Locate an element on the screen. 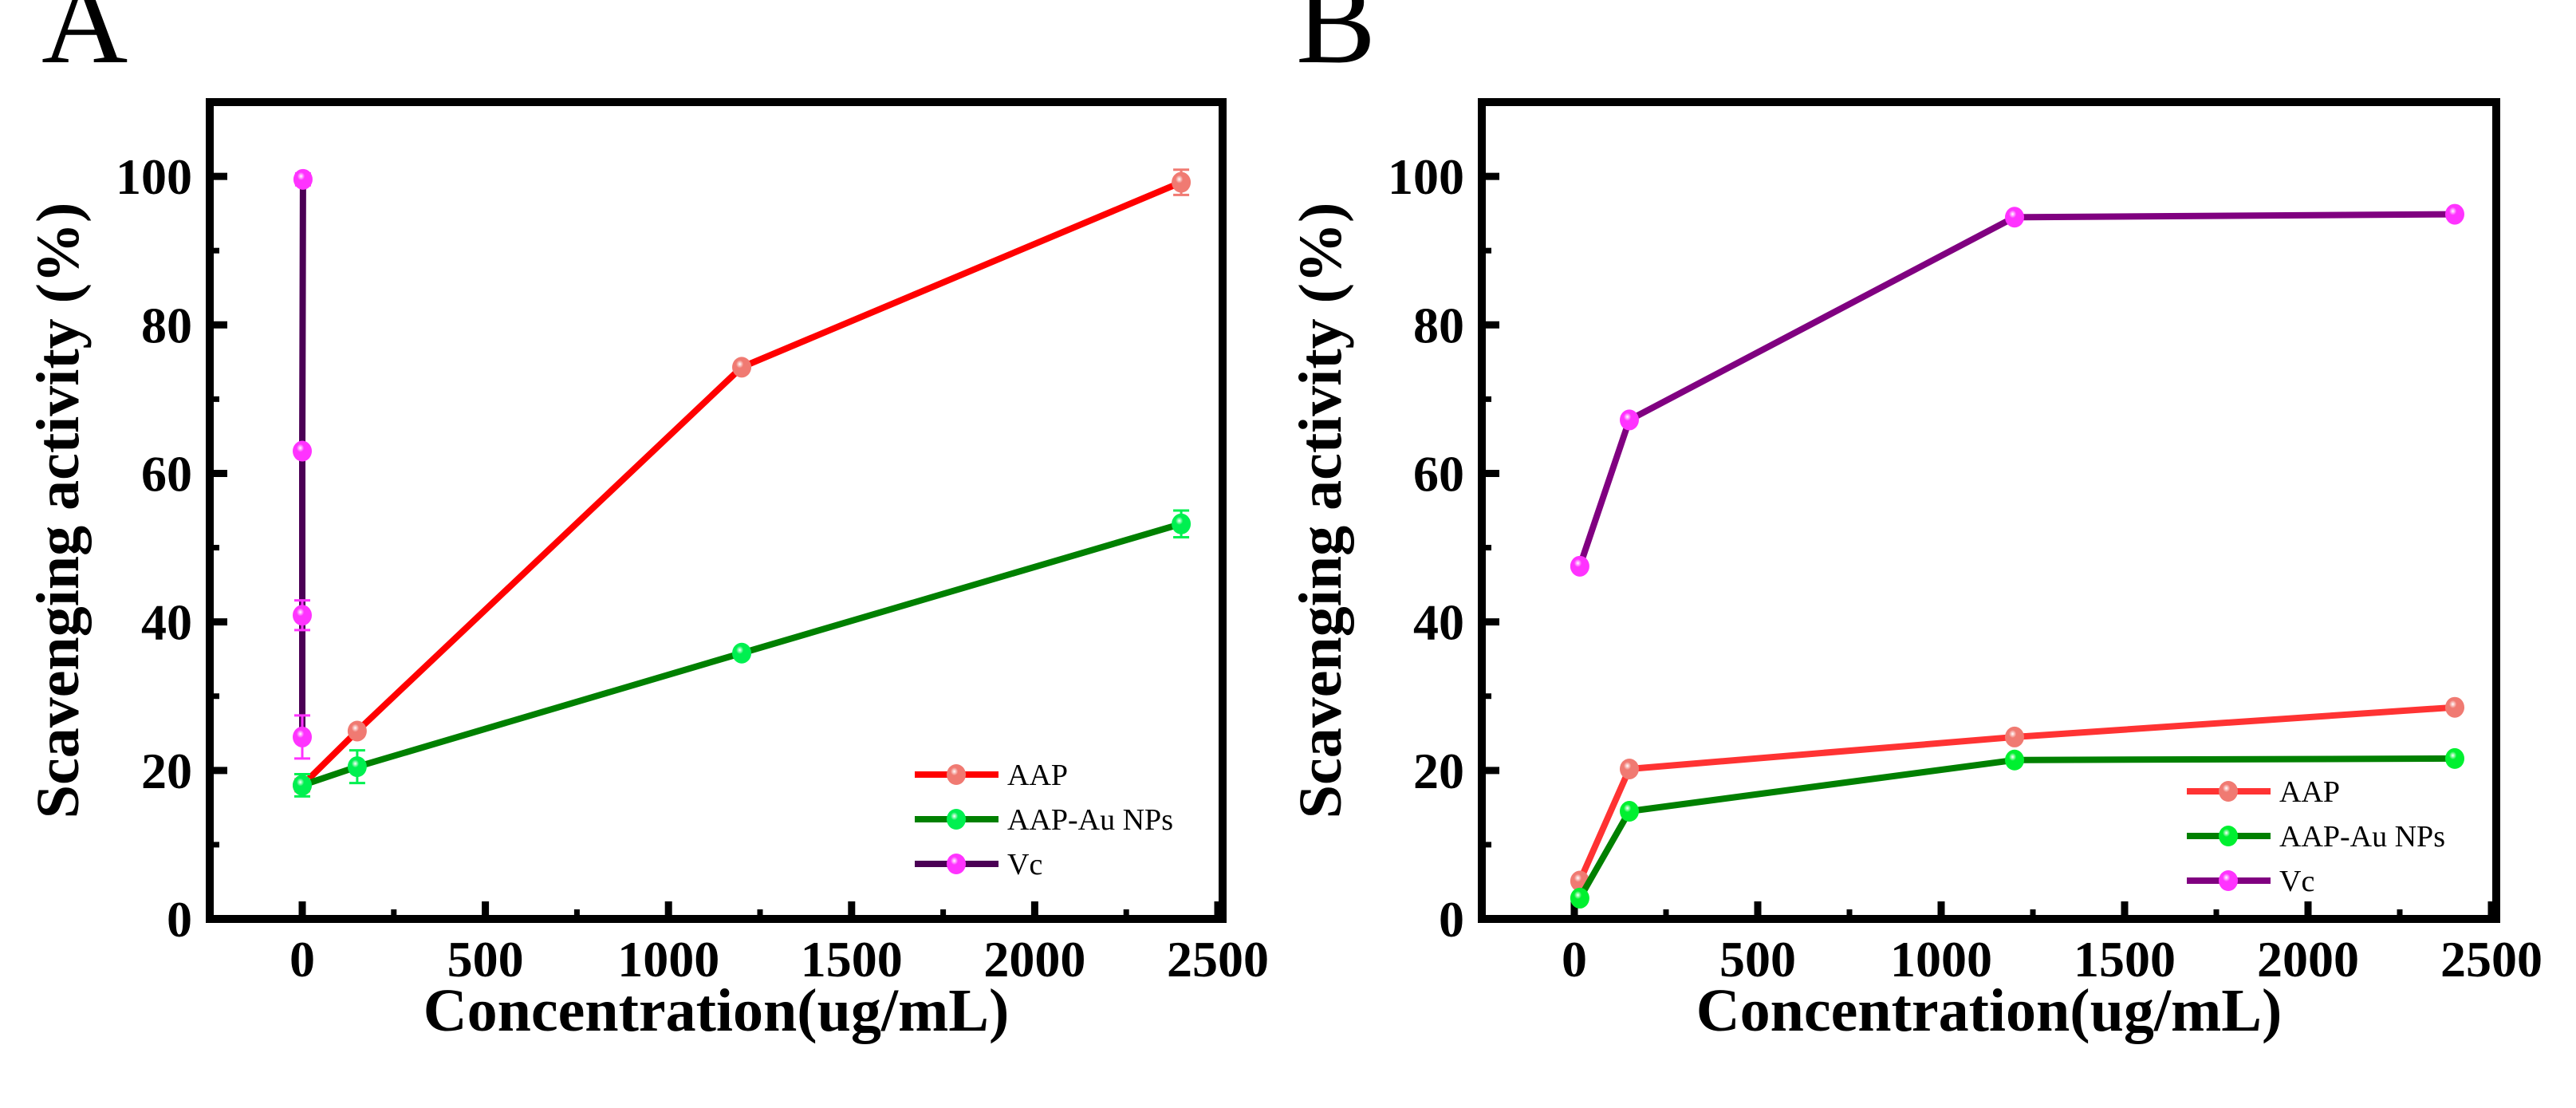 This screenshot has width=2576, height=1108. panel-label: A is located at coordinates (84, 44).